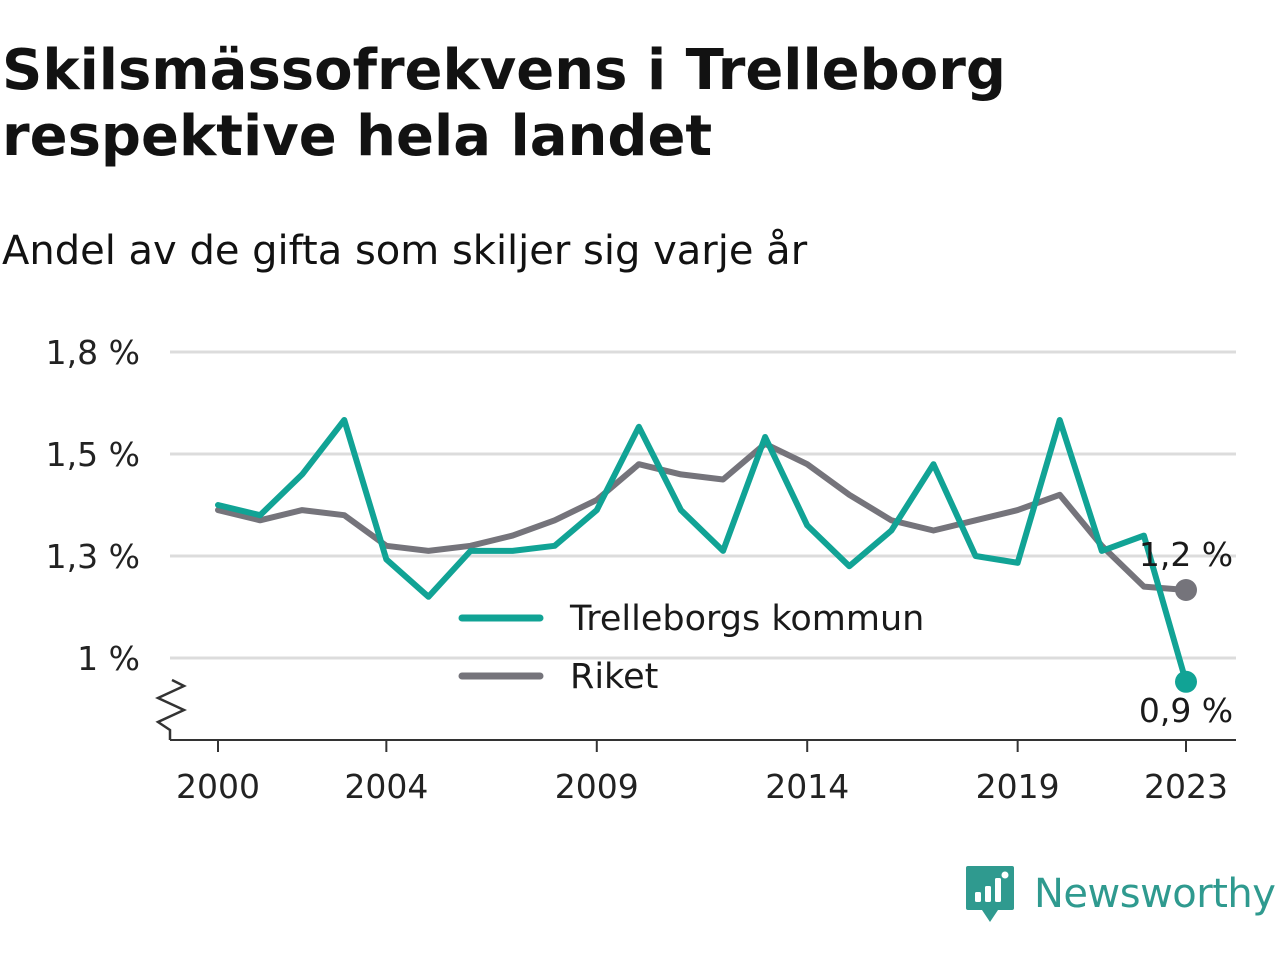  Describe the element at coordinates (1018, 786) in the screenshot. I see `x-tick-label: 2019` at that location.